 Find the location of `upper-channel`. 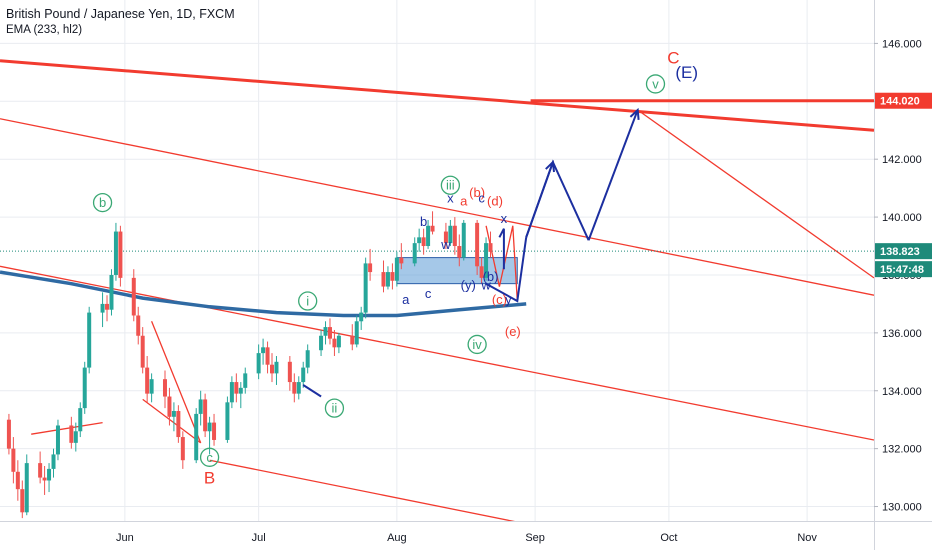

upper-channel is located at coordinates (437, 95).